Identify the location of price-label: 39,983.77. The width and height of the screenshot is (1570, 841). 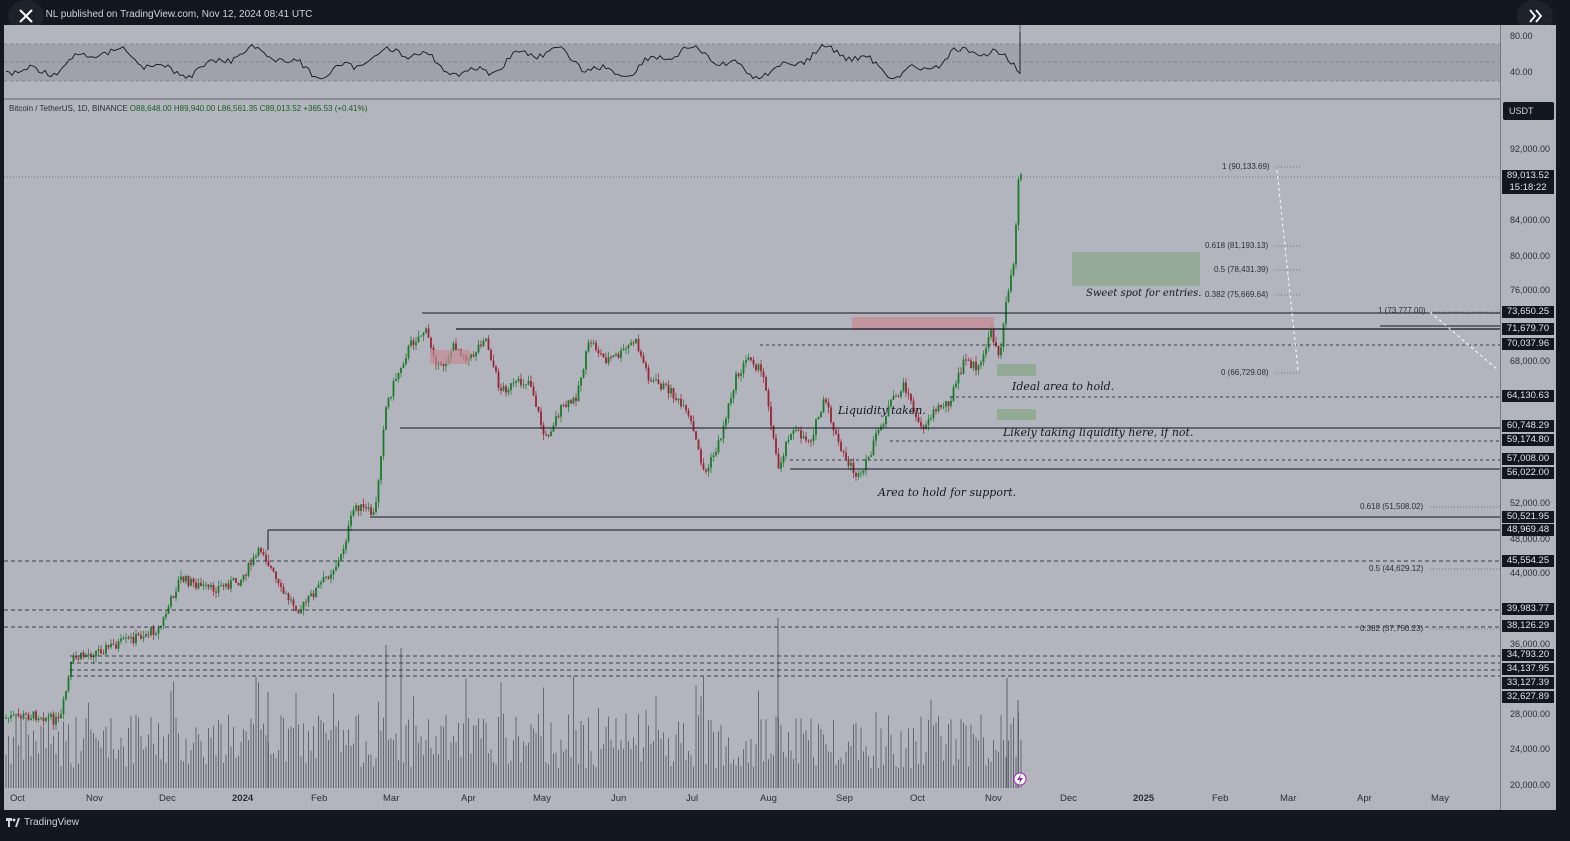
(1528, 609).